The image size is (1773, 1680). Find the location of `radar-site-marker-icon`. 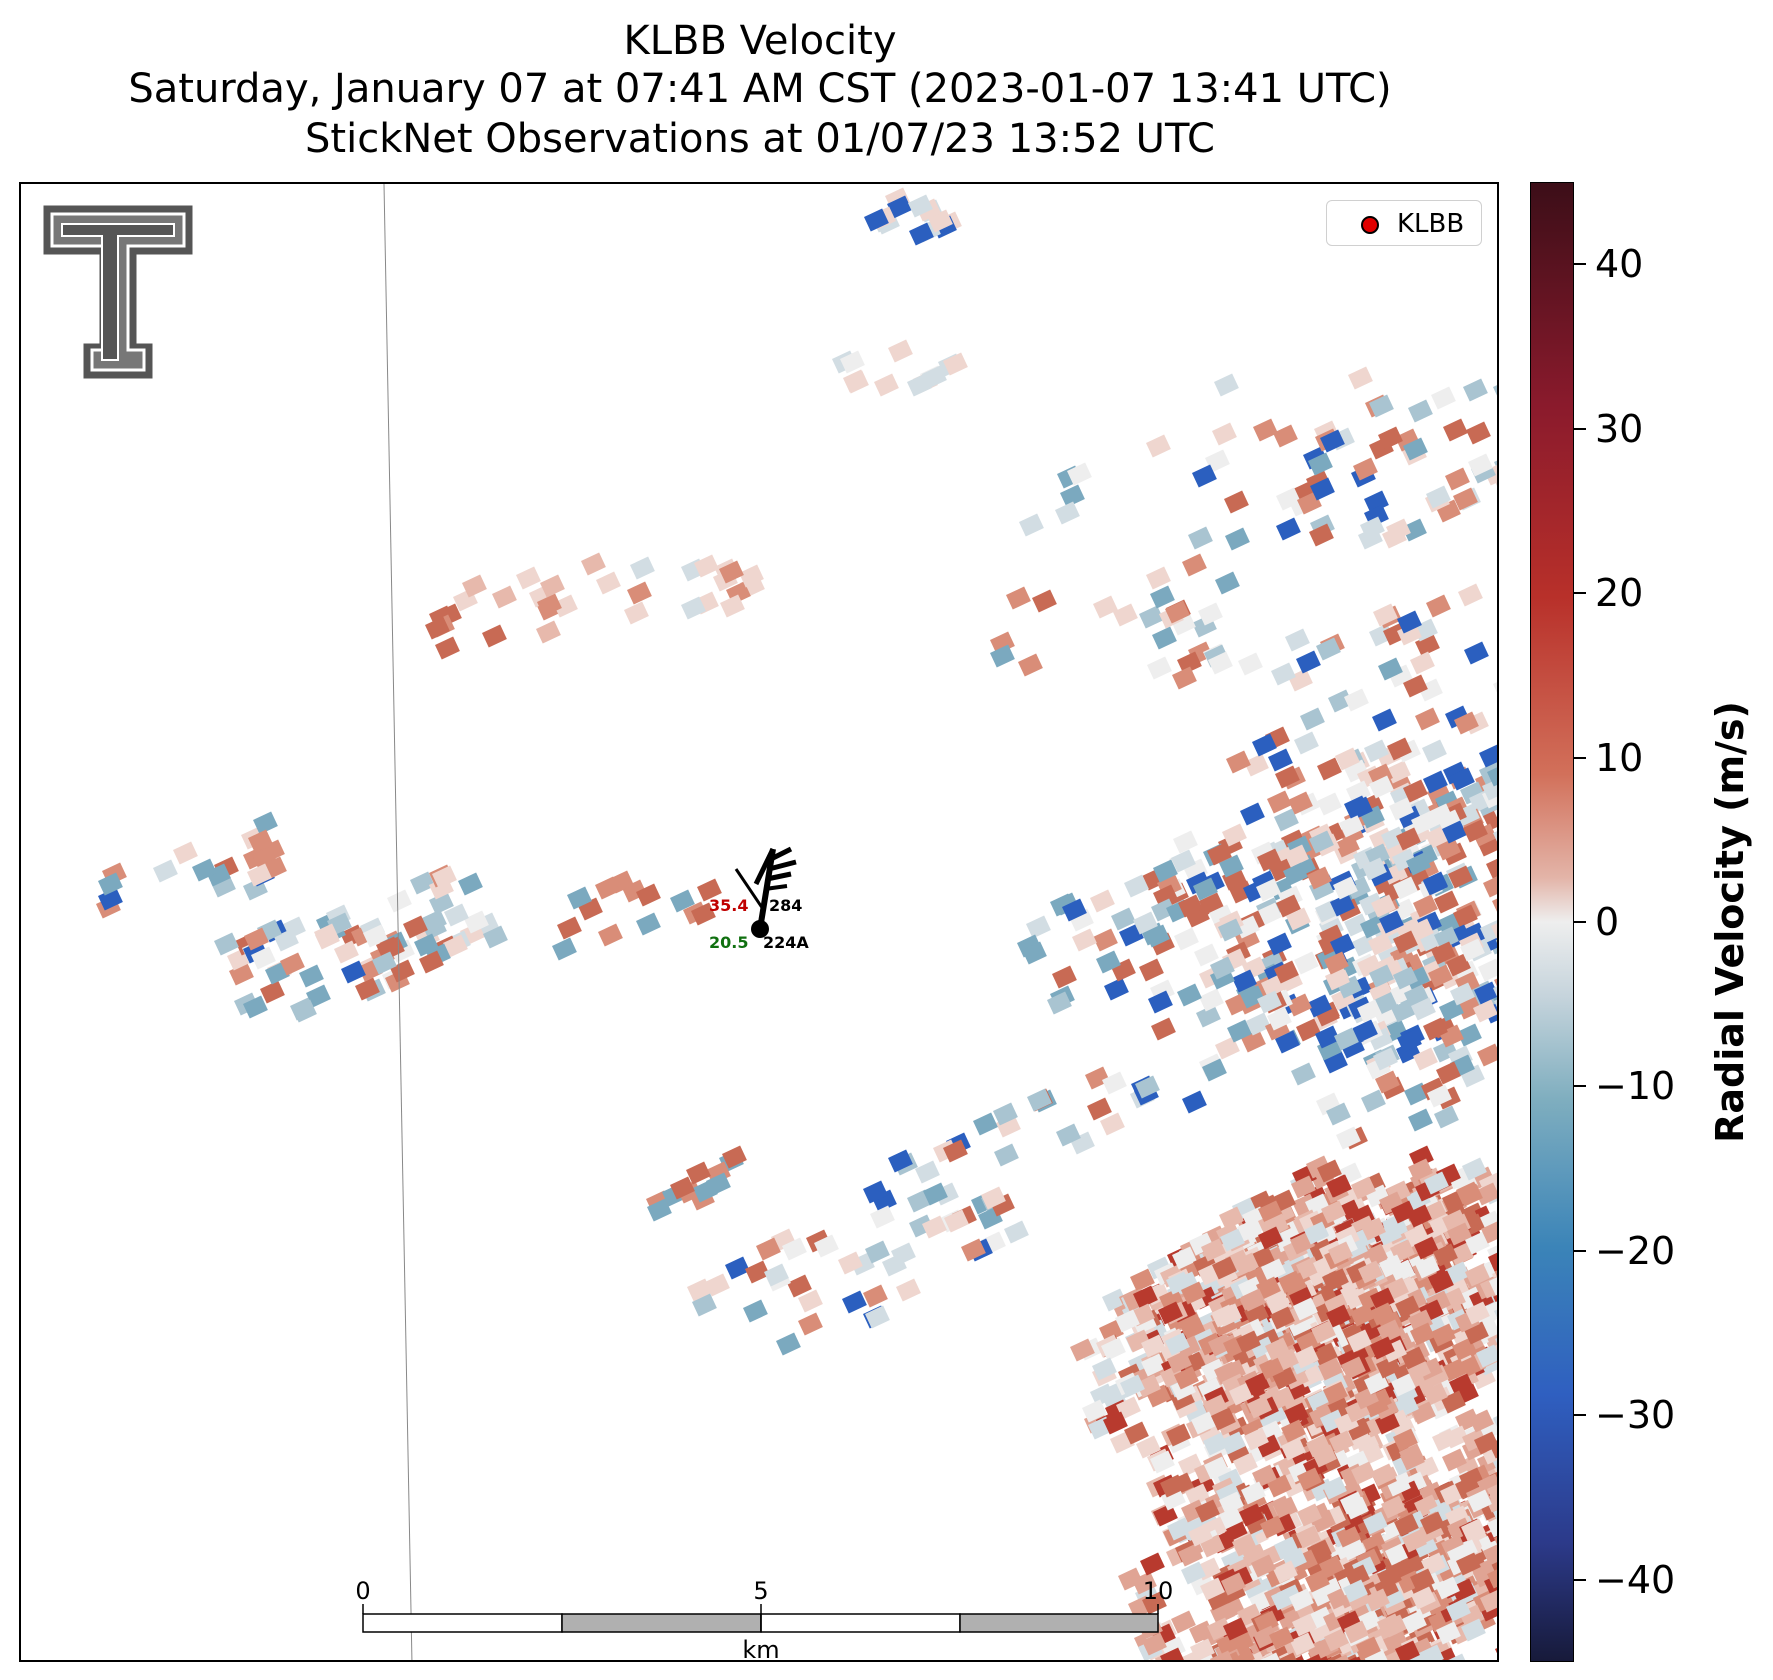

radar-site-marker-icon is located at coordinates (1370, 225).